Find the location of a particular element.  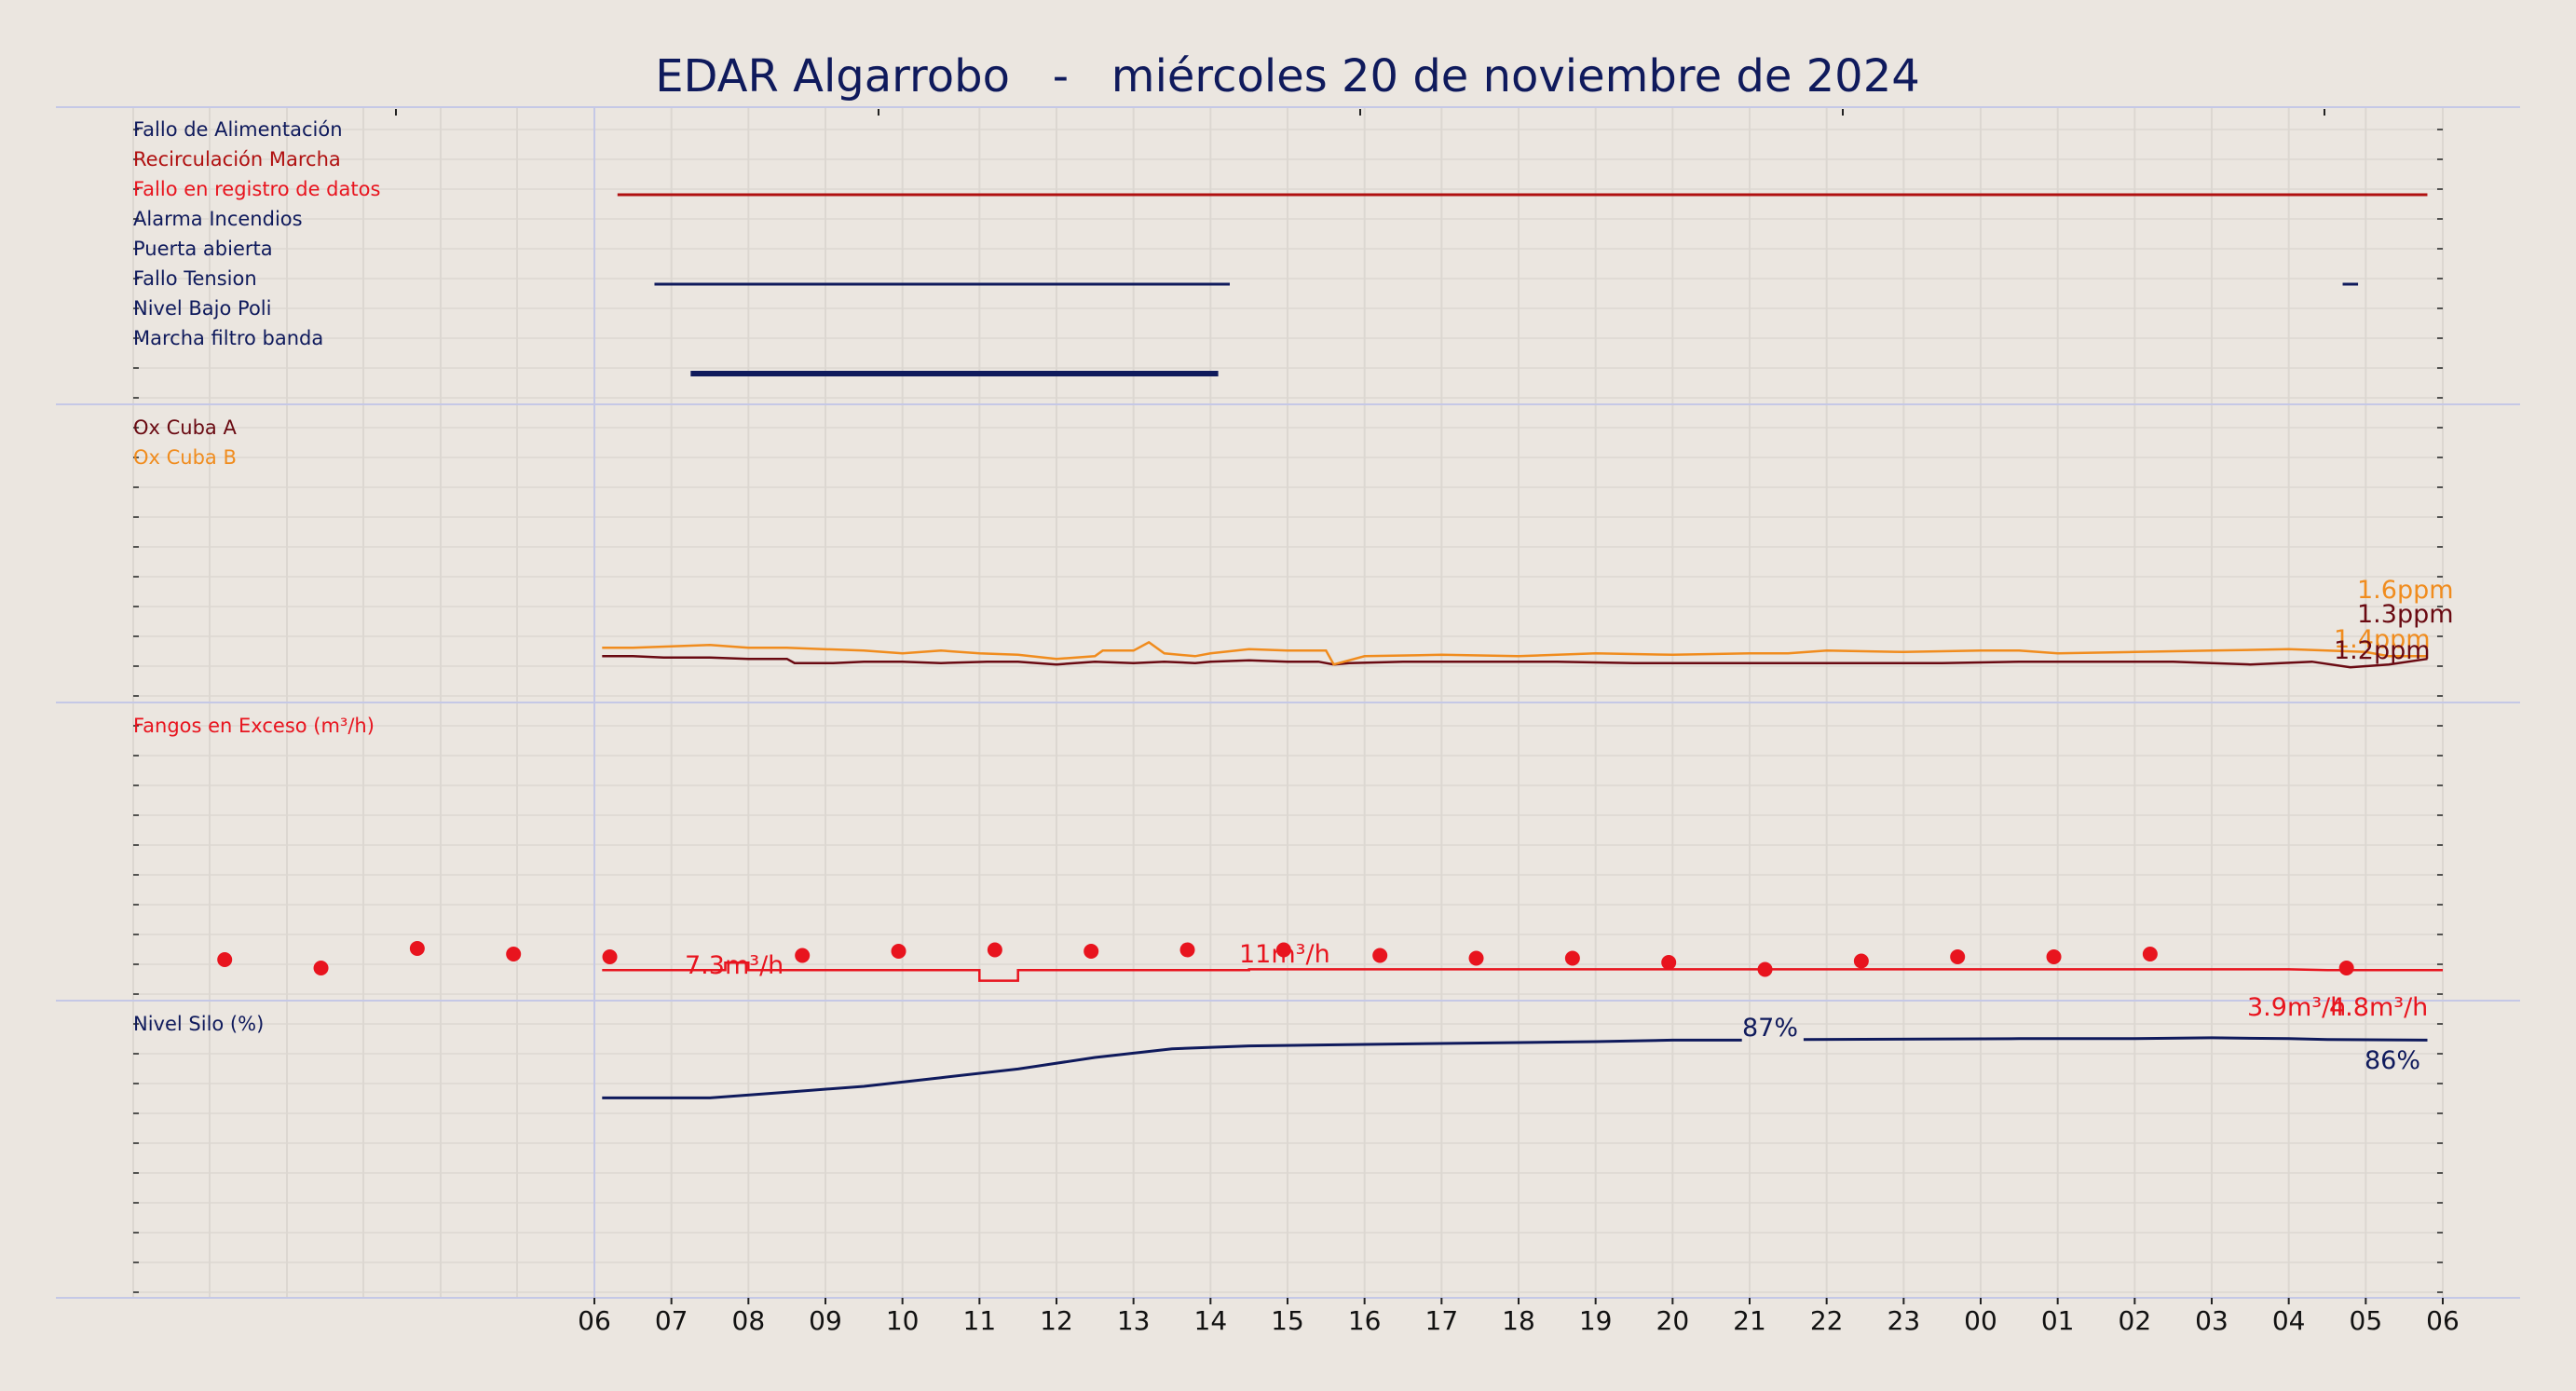

signal-label: Fallo Tension is located at coordinates (195, 278).